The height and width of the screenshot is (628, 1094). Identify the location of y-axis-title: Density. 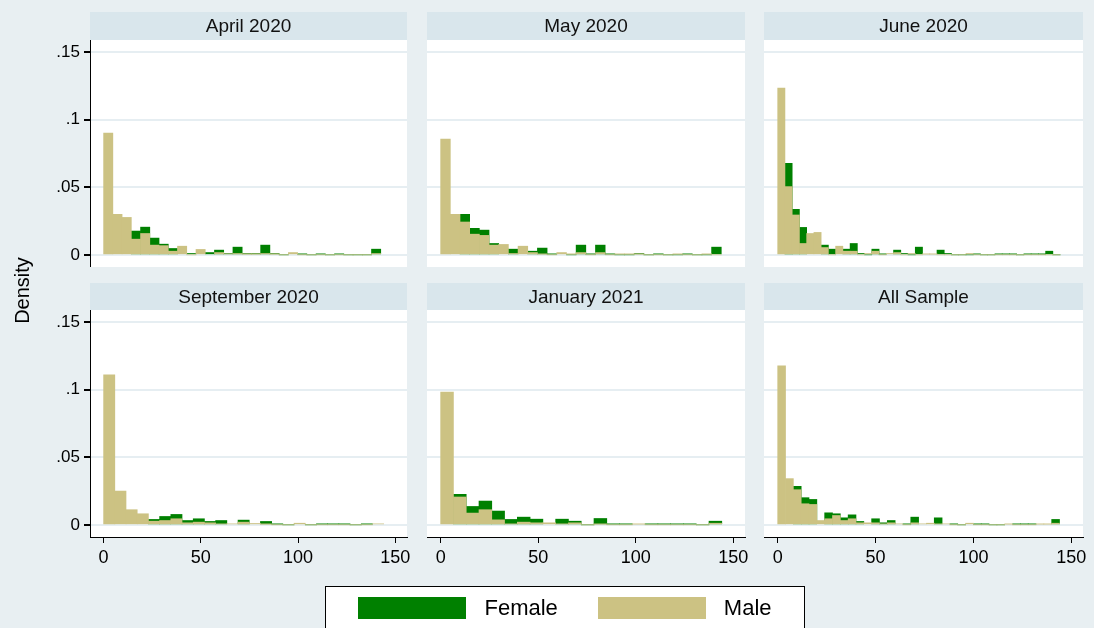
(22, 290).